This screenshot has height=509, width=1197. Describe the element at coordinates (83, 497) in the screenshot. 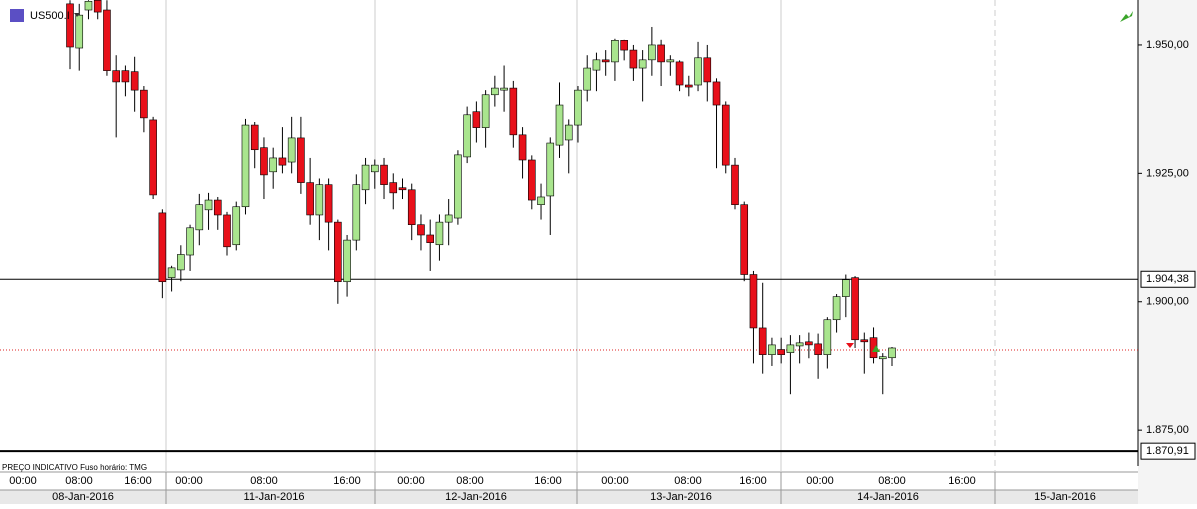

I see `date-label: 08-Jan-2016` at that location.